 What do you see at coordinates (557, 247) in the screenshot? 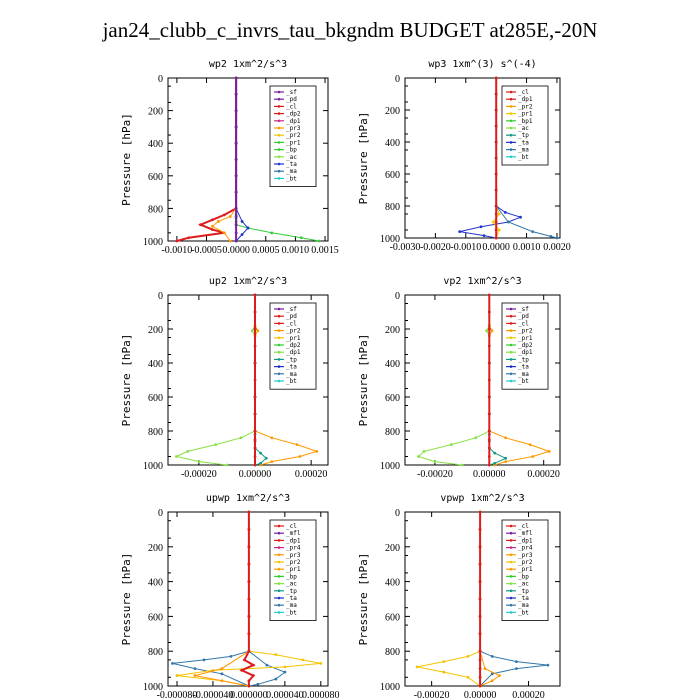
I see `x-tick-label: 0.0020` at bounding box center [557, 247].